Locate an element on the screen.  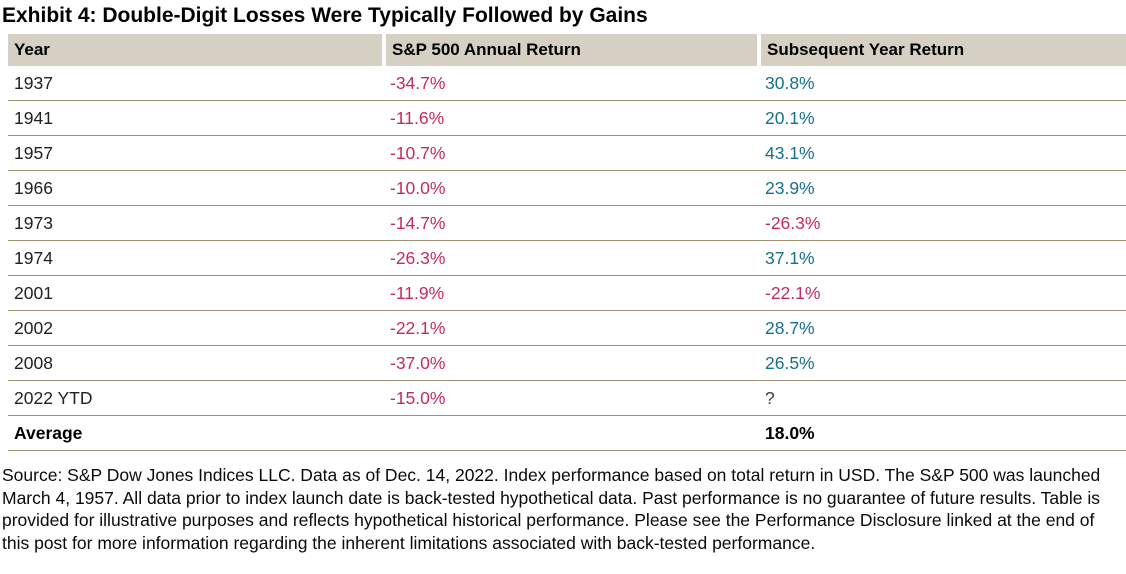
column-header-subsequent-return: Subsequent Year Return is located at coordinates (941, 50).